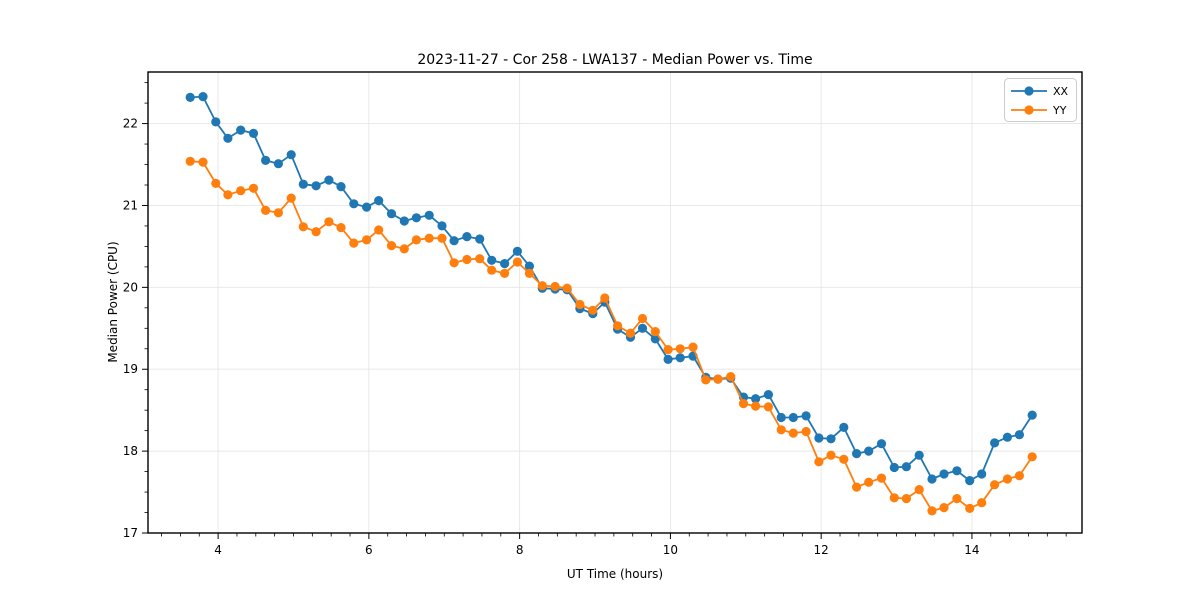  Describe the element at coordinates (821, 550) in the screenshot. I see `x-tick-label: 12` at that location.